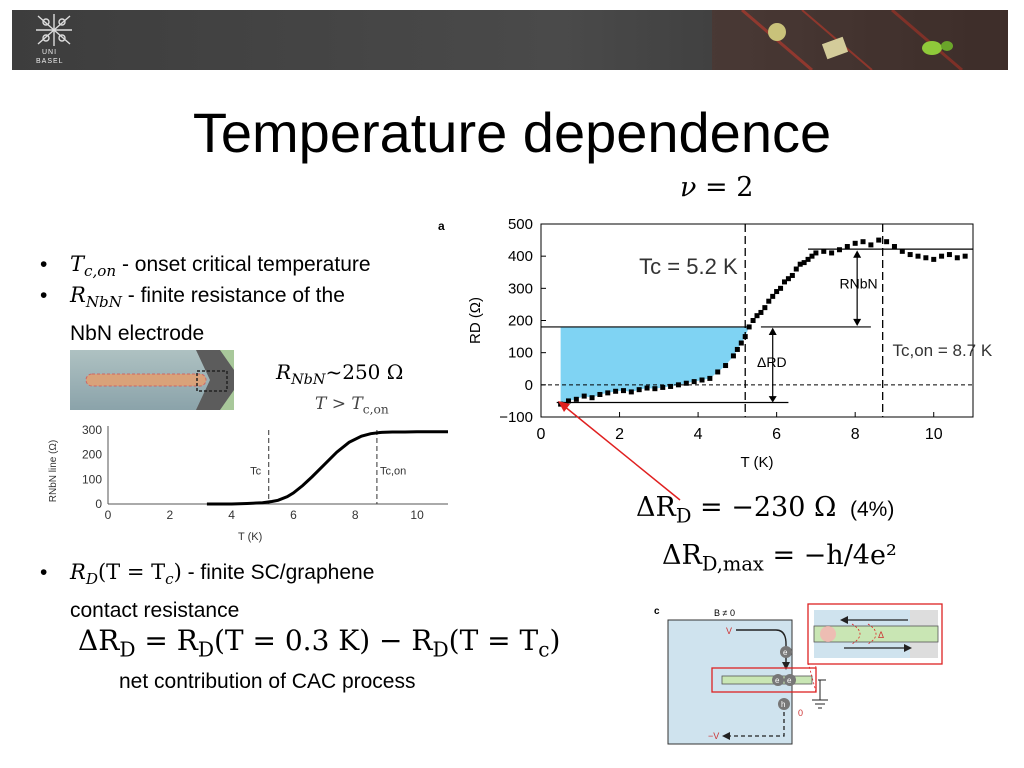 Image resolution: width=1024 pixels, height=768 pixels. Describe the element at coordinates (520, 224) in the screenshot. I see `y-tick-label: 500` at that location.